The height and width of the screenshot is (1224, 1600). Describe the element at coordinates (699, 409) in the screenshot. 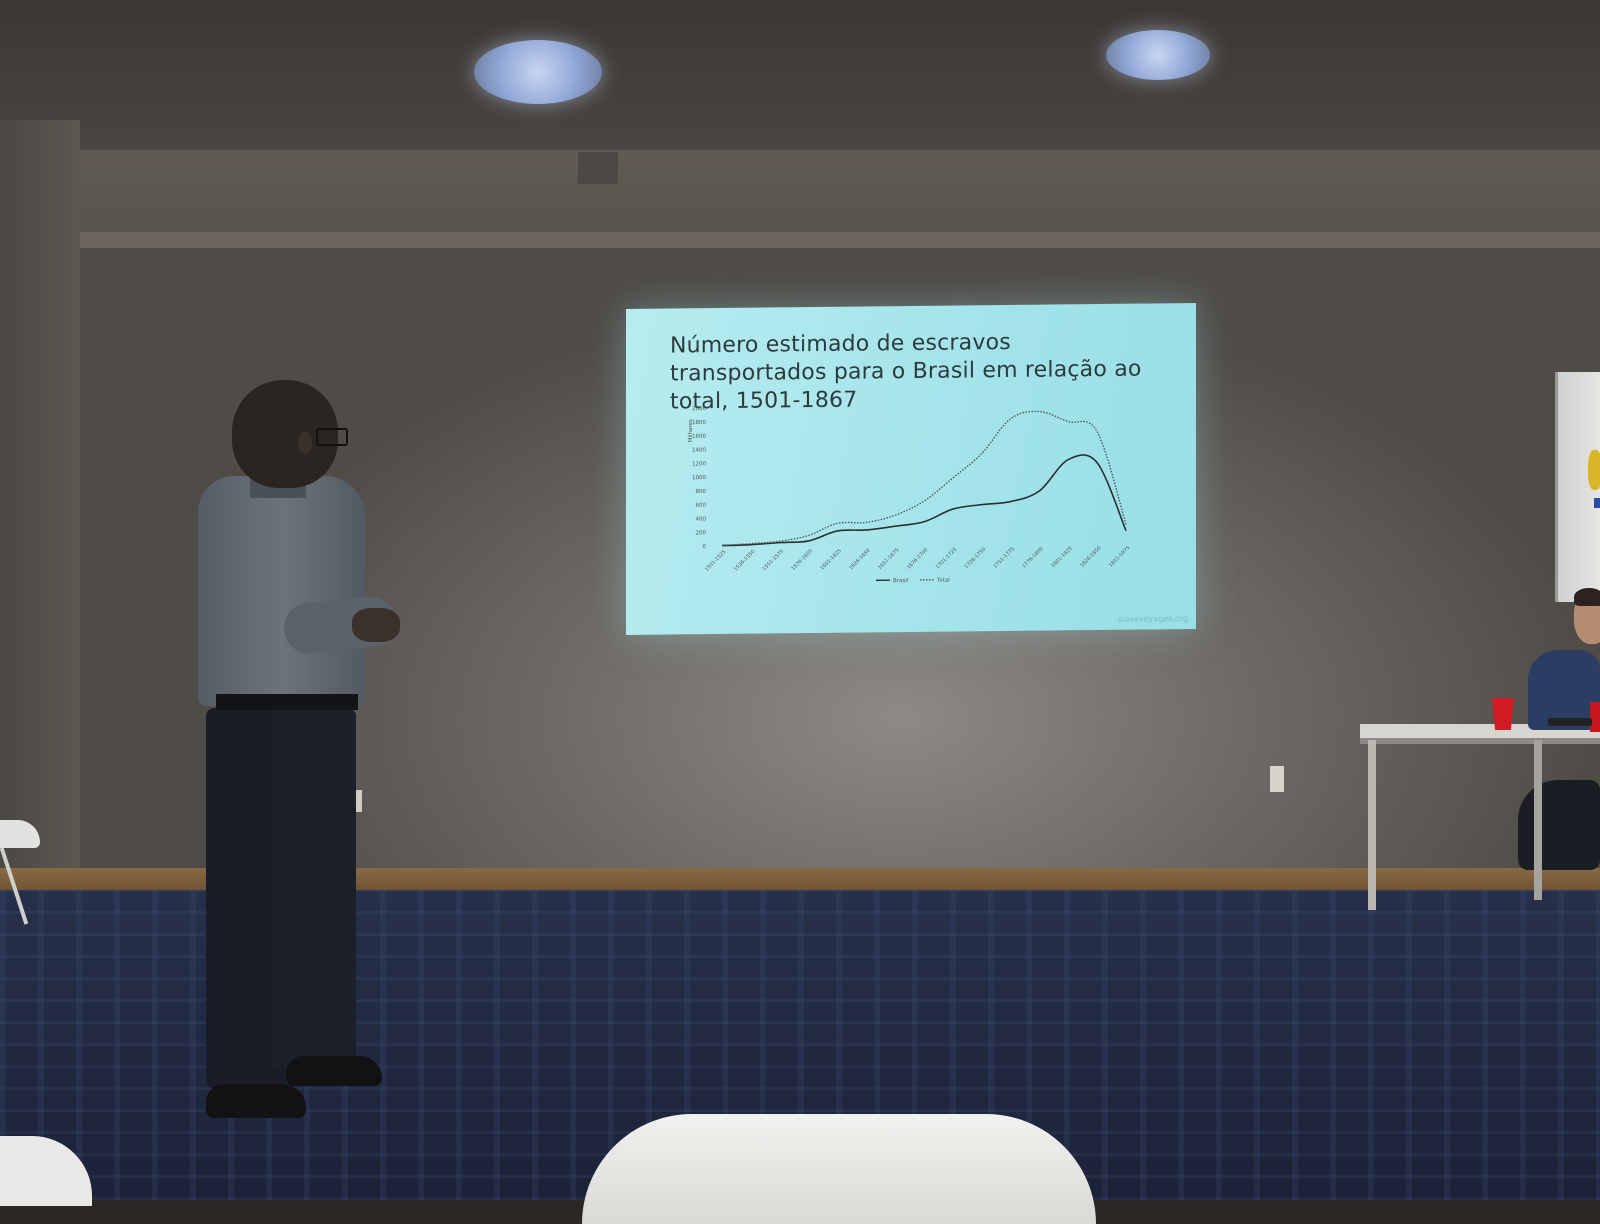

I see `y-tick-label: 2000` at that location.